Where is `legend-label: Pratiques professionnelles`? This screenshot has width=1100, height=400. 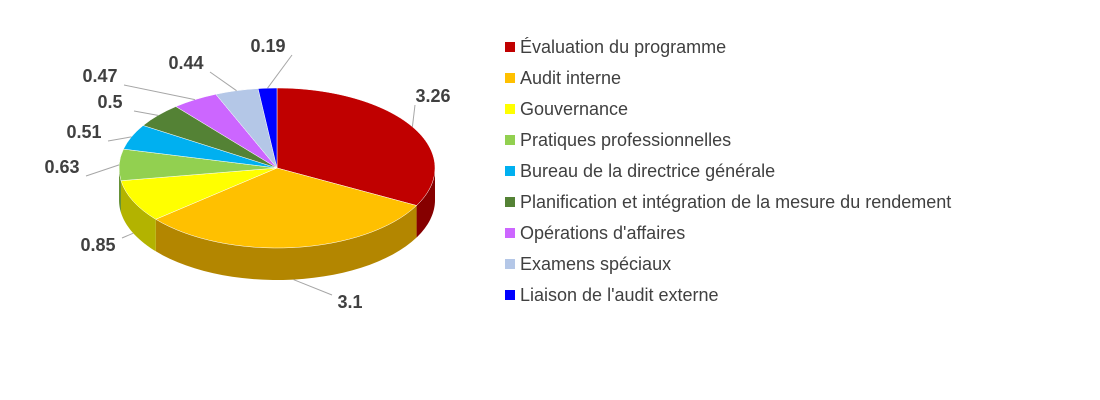 legend-label: Pratiques professionnelles is located at coordinates (625, 140).